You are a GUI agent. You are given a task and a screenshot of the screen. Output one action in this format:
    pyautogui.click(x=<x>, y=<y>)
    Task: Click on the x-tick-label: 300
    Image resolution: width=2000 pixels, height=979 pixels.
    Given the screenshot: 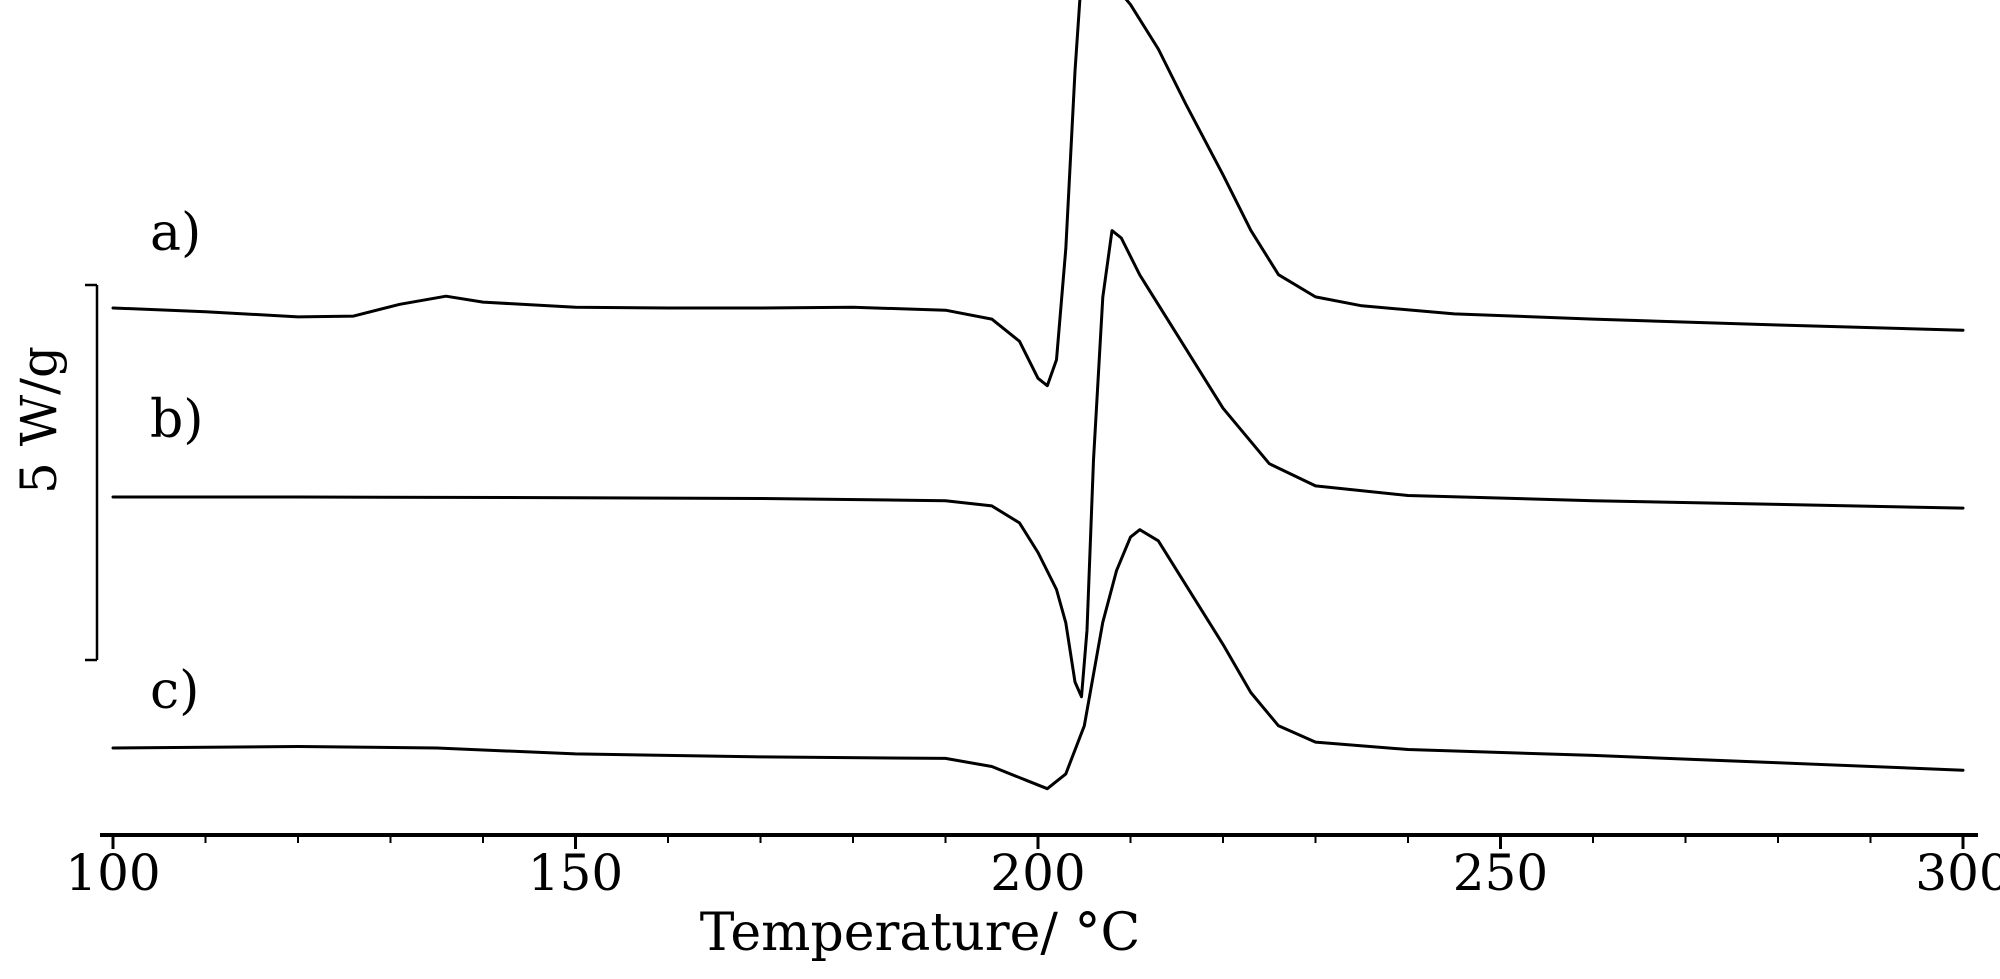 What is the action you would take?
    pyautogui.click(x=1957, y=873)
    